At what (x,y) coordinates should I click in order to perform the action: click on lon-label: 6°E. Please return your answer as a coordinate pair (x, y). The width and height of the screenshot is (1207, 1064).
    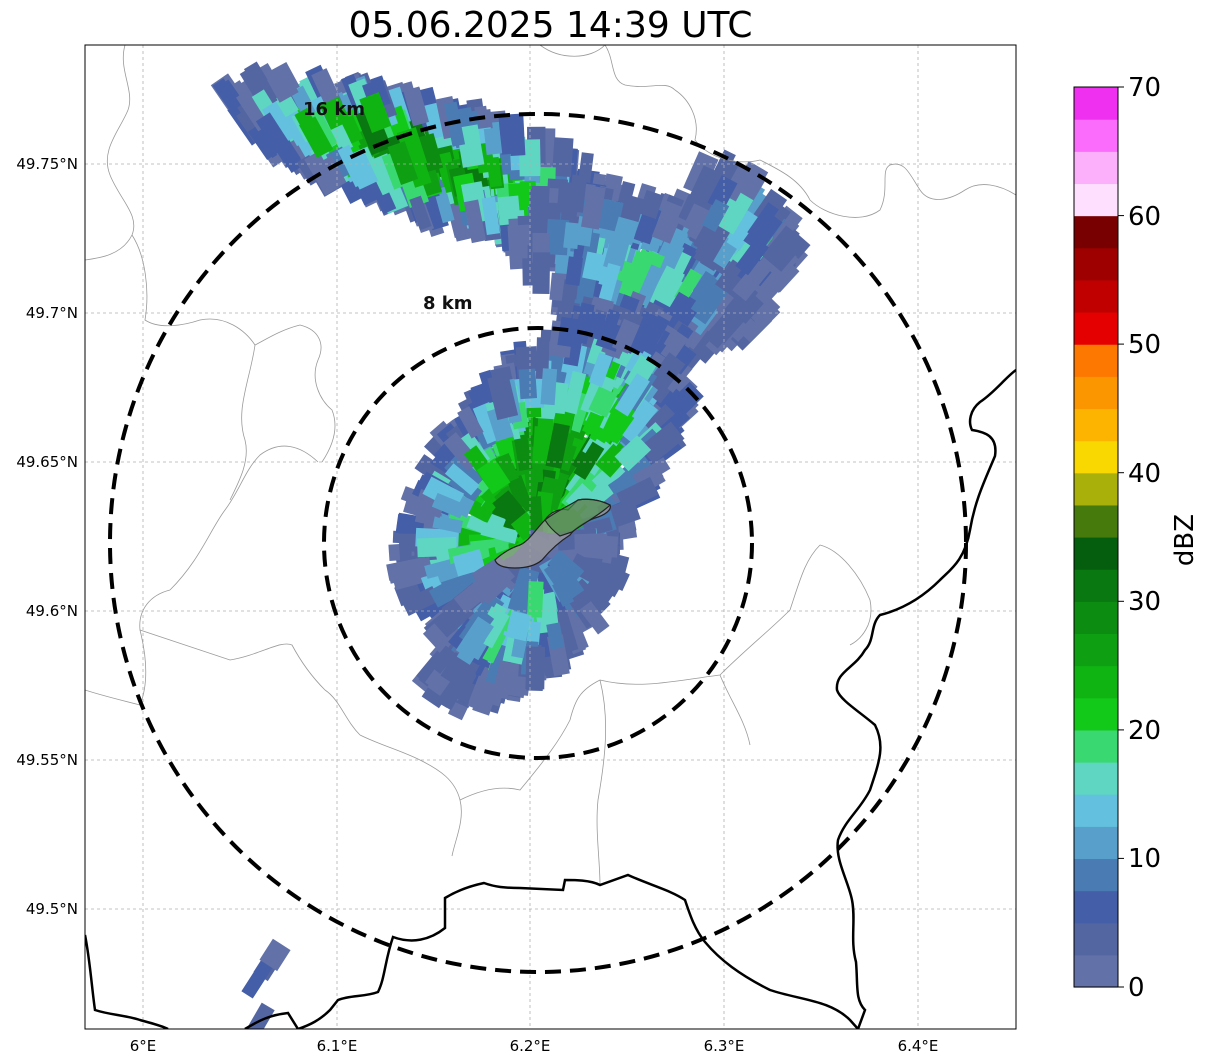
    Looking at the image, I should click on (143, 1046).